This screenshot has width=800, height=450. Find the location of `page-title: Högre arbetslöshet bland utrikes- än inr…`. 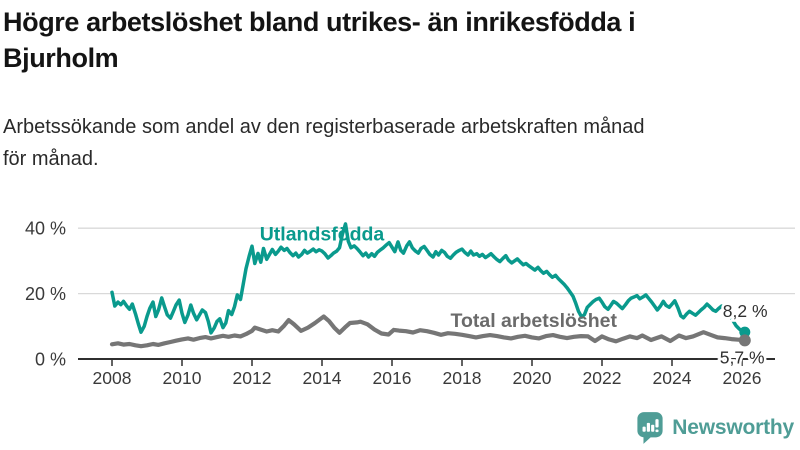

page-title: Högre arbetslöshet bland utrikes- än inr… is located at coordinates (319, 40).